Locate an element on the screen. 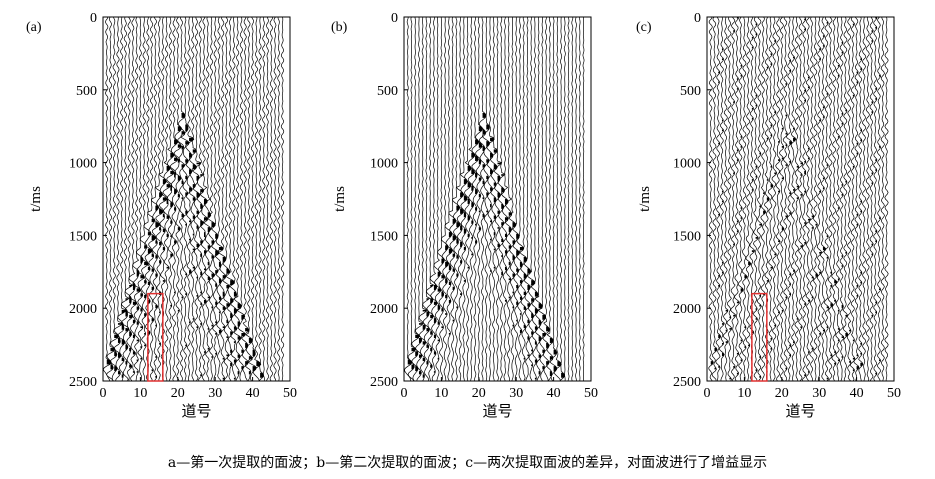 This screenshot has width=935, height=479. y-tick-label: 0 is located at coordinates (394, 18).